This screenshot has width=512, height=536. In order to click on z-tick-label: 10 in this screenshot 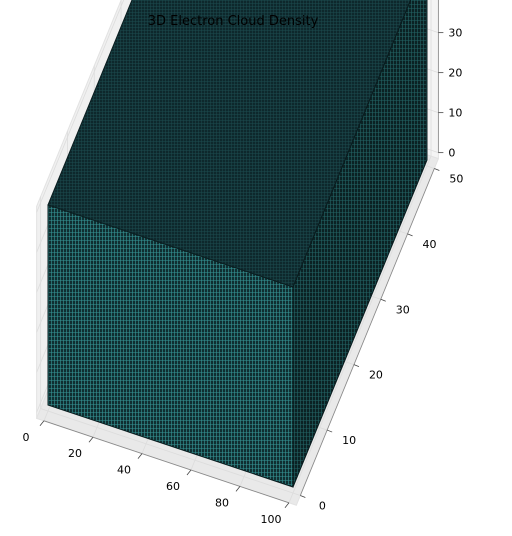, I will do `click(455, 113)`.